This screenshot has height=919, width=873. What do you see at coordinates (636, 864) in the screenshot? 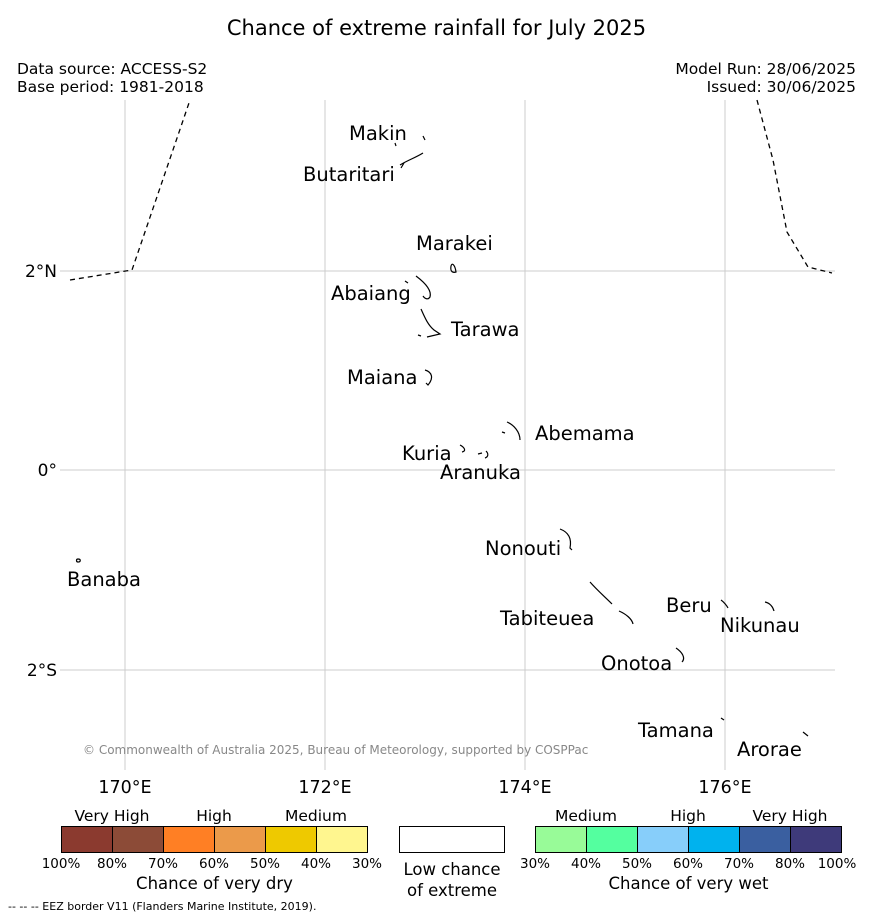
I see `wet-tick: 50%` at bounding box center [636, 864].